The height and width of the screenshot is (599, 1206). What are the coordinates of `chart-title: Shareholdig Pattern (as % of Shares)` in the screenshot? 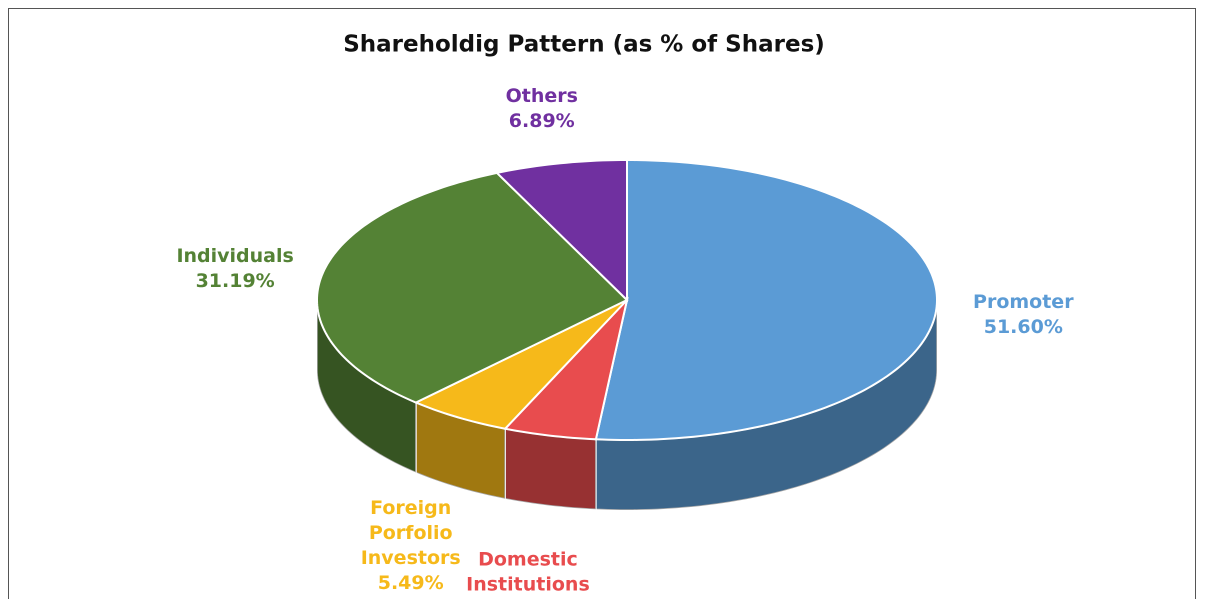 It's located at (584, 45).